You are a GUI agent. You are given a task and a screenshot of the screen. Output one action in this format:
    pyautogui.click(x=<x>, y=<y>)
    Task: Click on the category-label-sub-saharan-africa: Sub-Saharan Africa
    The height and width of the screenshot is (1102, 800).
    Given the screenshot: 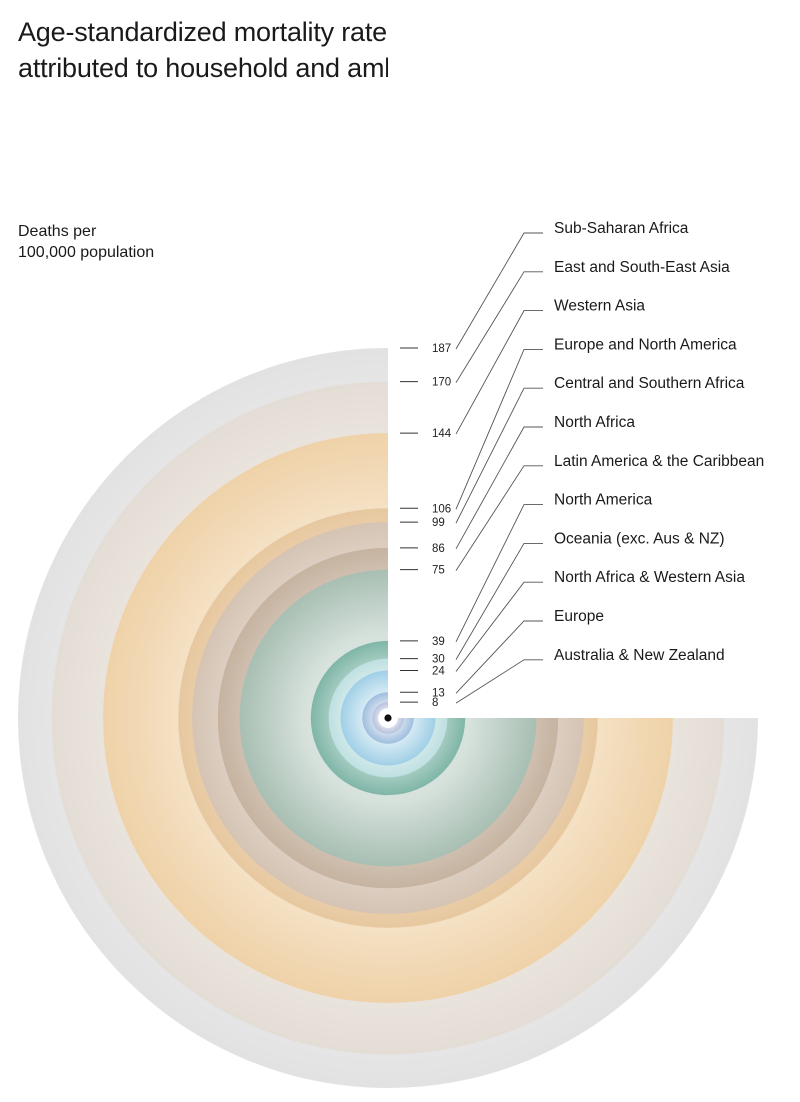 What is the action you would take?
    pyautogui.click(x=621, y=228)
    